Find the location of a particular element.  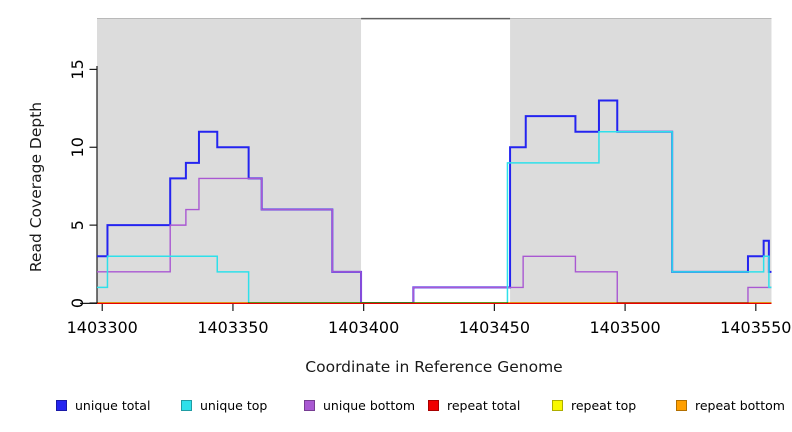

y-tick-label: 10 is located at coordinates (77, 147).